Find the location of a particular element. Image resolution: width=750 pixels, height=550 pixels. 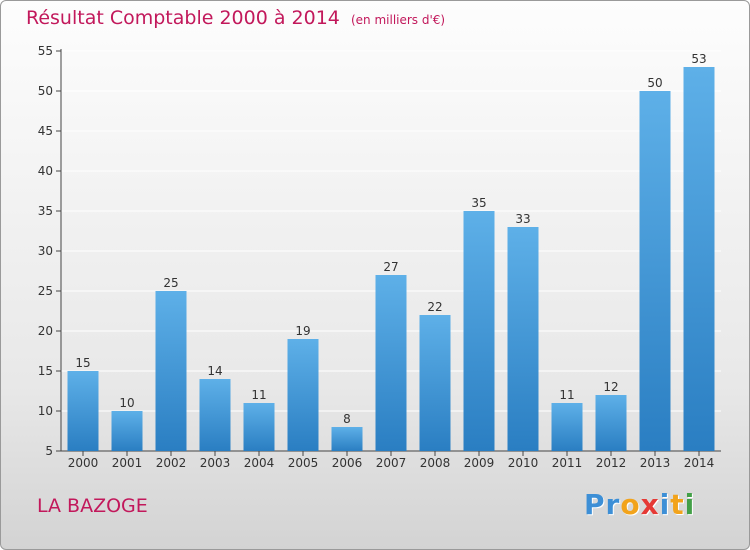

y-tick-label: 20 is located at coordinates (45, 331).